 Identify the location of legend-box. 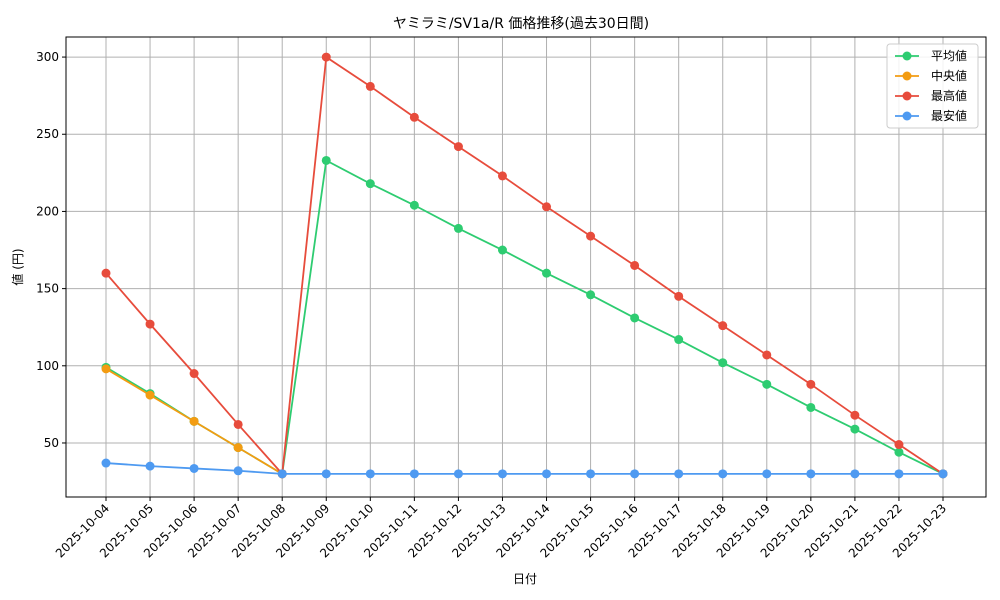
(932, 86).